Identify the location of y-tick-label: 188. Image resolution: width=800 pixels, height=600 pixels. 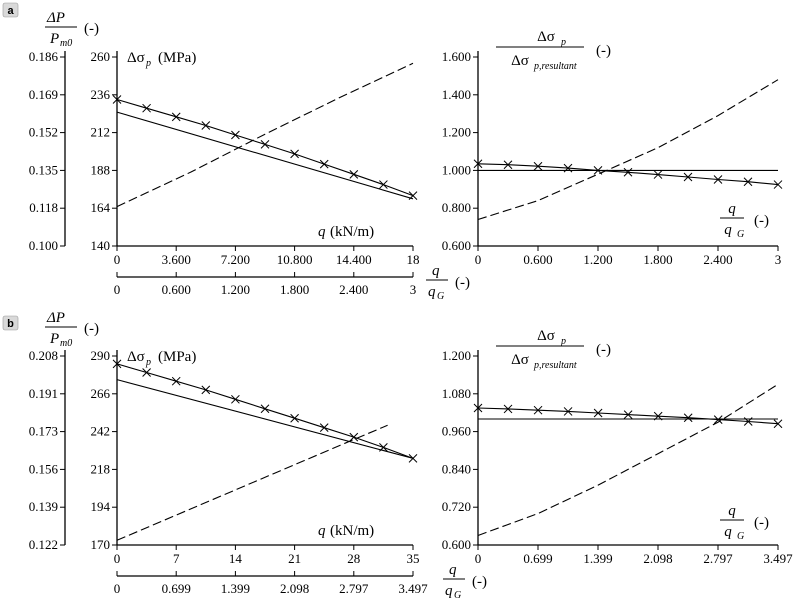
(101, 169).